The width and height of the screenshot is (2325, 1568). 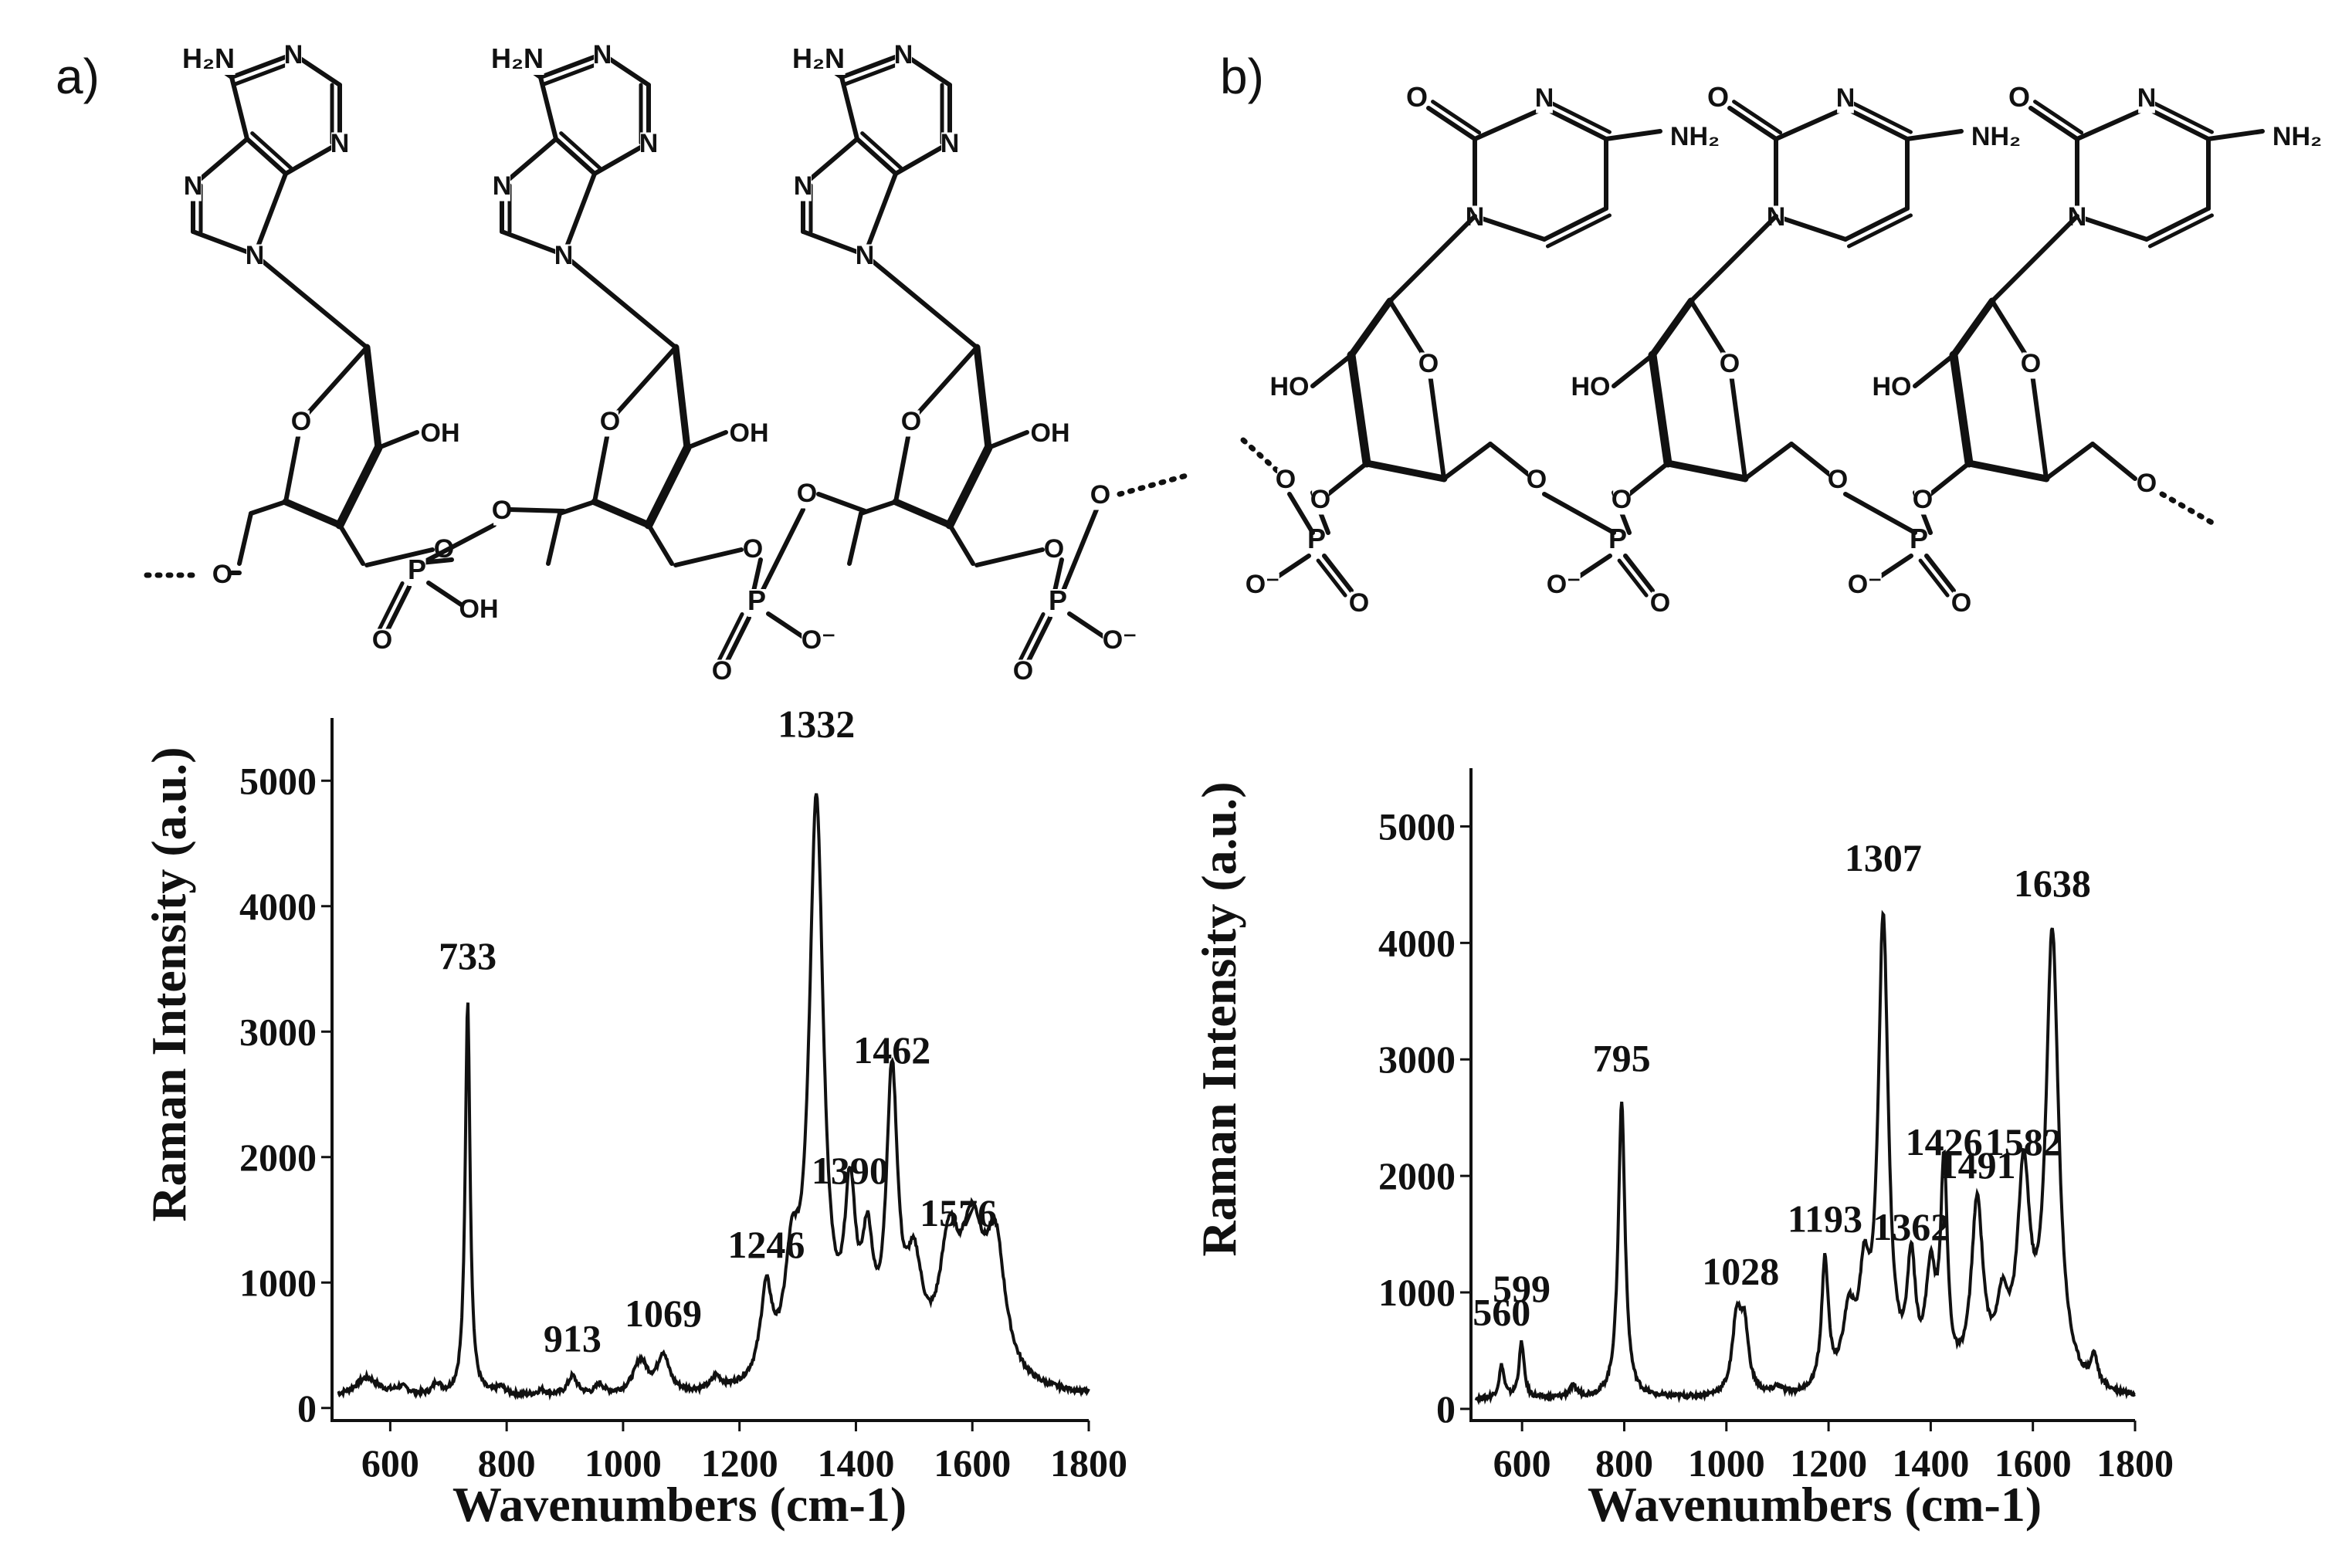 What do you see at coordinates (623, 1463) in the screenshot?
I see `chart-a-xtick-label: 1000` at bounding box center [623, 1463].